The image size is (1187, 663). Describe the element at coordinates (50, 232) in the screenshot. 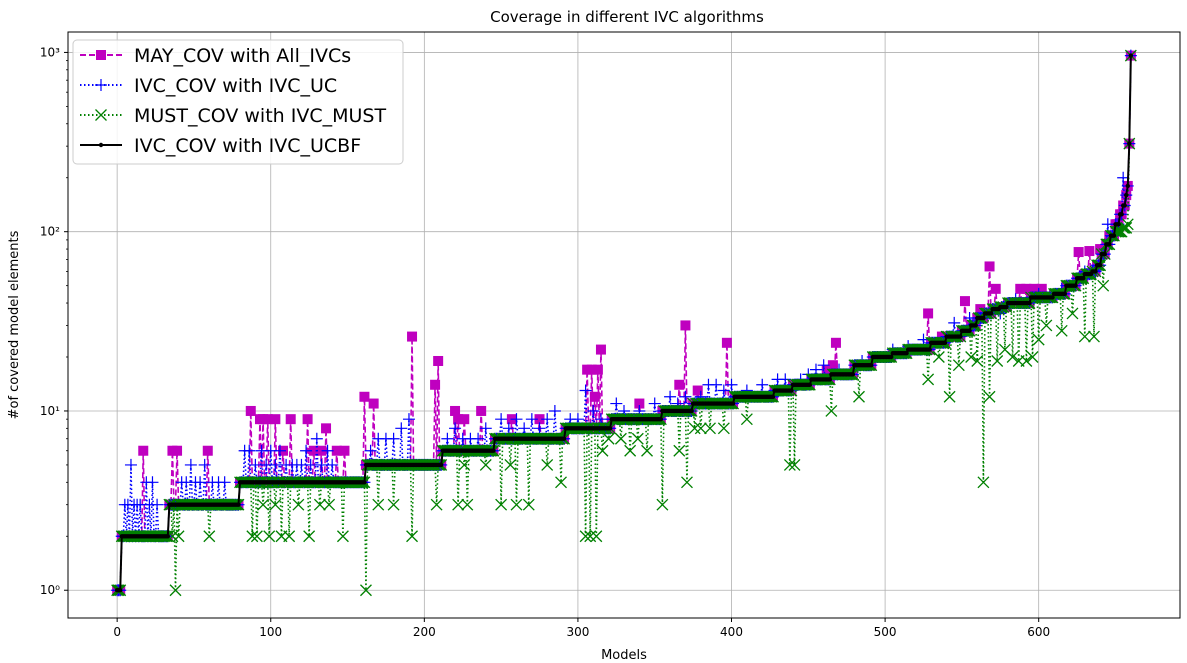

I see `y-tick-label: 10²` at that location.